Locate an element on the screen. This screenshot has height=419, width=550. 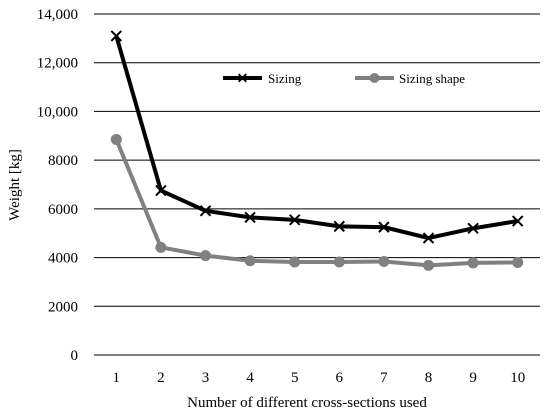
x-tick-labels: 1 2 3 4 5 6 7 8 9 10 is located at coordinates (319, 378).